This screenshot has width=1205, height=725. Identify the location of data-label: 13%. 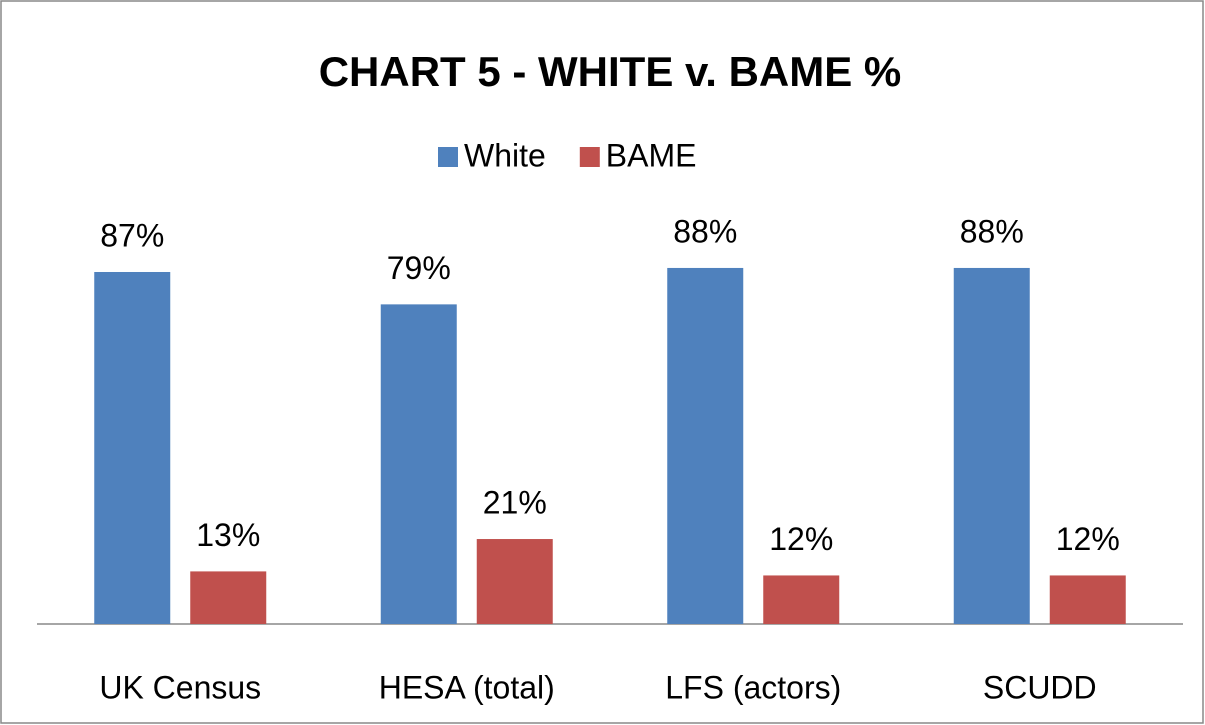
(228, 535).